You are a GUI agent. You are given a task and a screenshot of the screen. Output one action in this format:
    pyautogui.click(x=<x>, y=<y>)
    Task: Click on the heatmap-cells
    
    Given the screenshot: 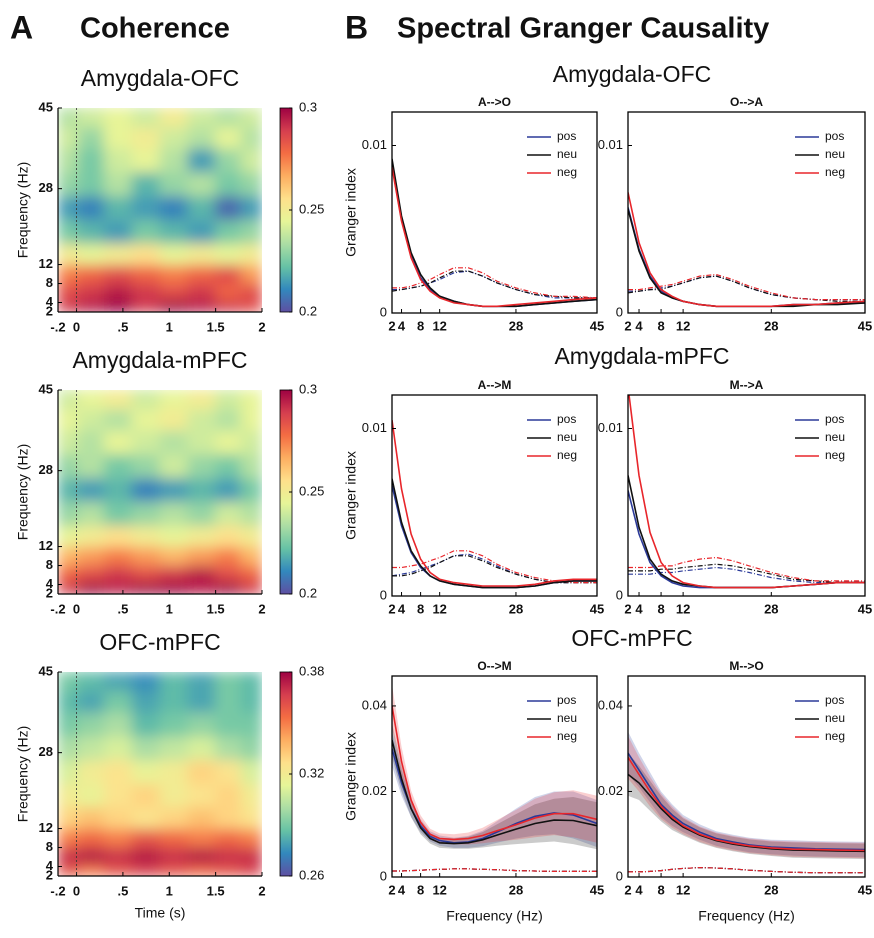 What is the action you would take?
    pyautogui.click(x=160, y=774)
    